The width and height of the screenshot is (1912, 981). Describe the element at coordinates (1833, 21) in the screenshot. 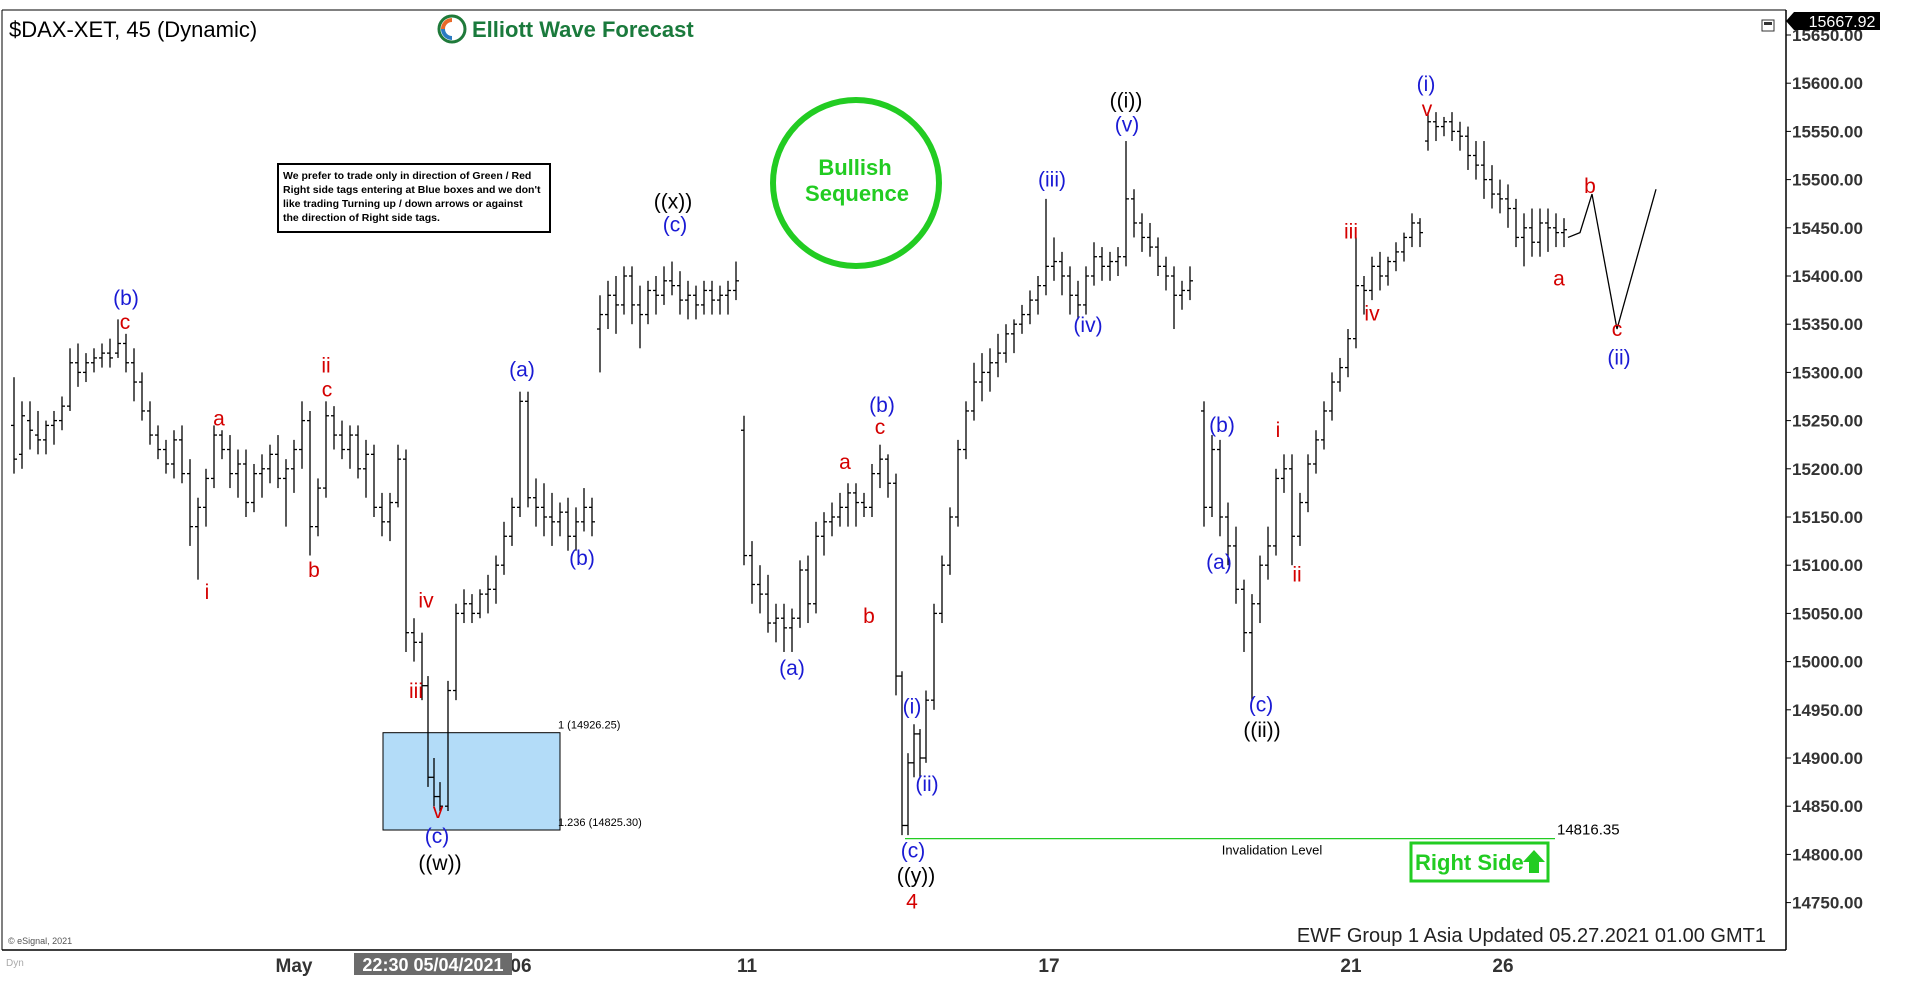

I see `last-price-tag: 15667.92` at that location.